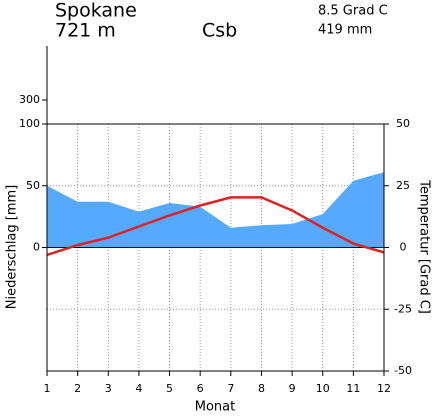 The width and height of the screenshot is (436, 419). I want to click on x-tick-label: 3, so click(108, 388).